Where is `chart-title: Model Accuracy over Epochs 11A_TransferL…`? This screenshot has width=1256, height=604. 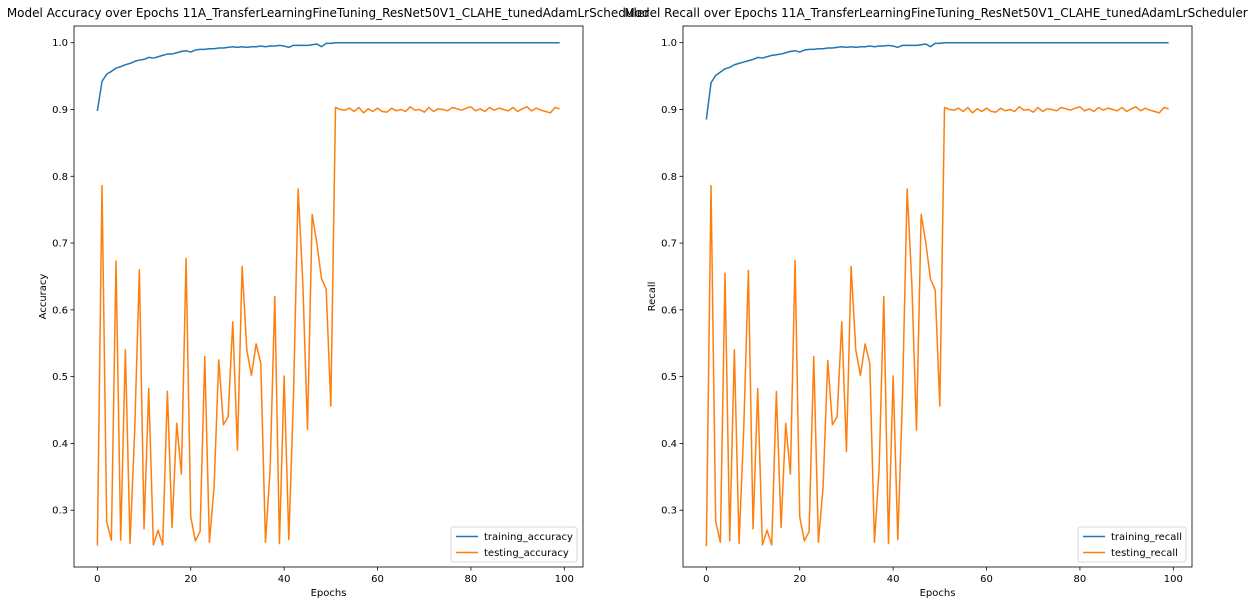 chart-title: Model Accuracy over Epochs 11A_TransferL… is located at coordinates (328, 13).